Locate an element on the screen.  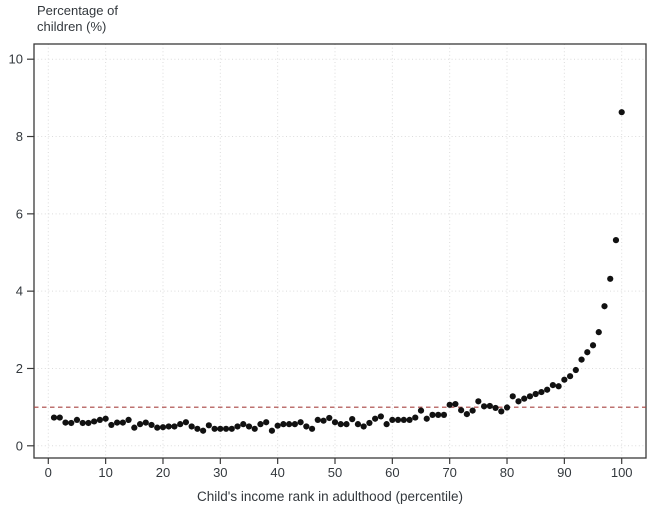
x-tick-label: 100 is located at coordinates (622, 472).